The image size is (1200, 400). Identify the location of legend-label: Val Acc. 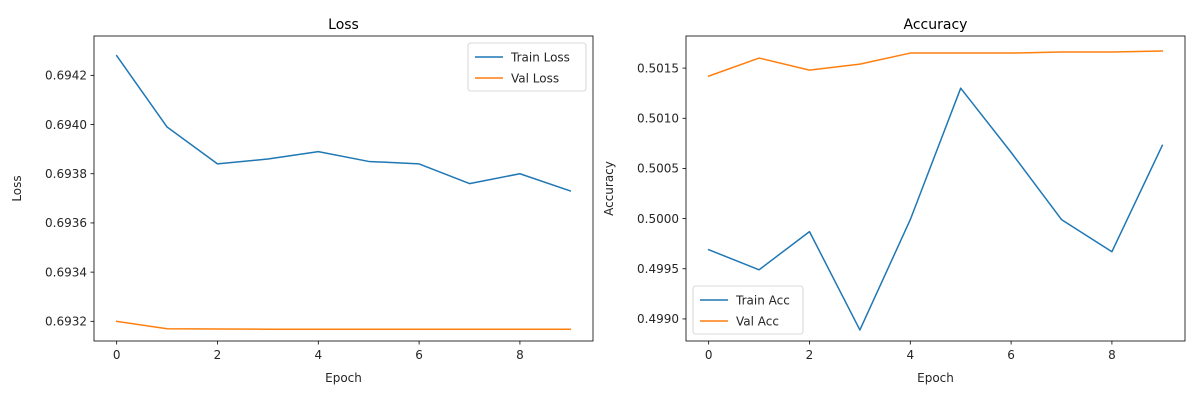
(757, 321).